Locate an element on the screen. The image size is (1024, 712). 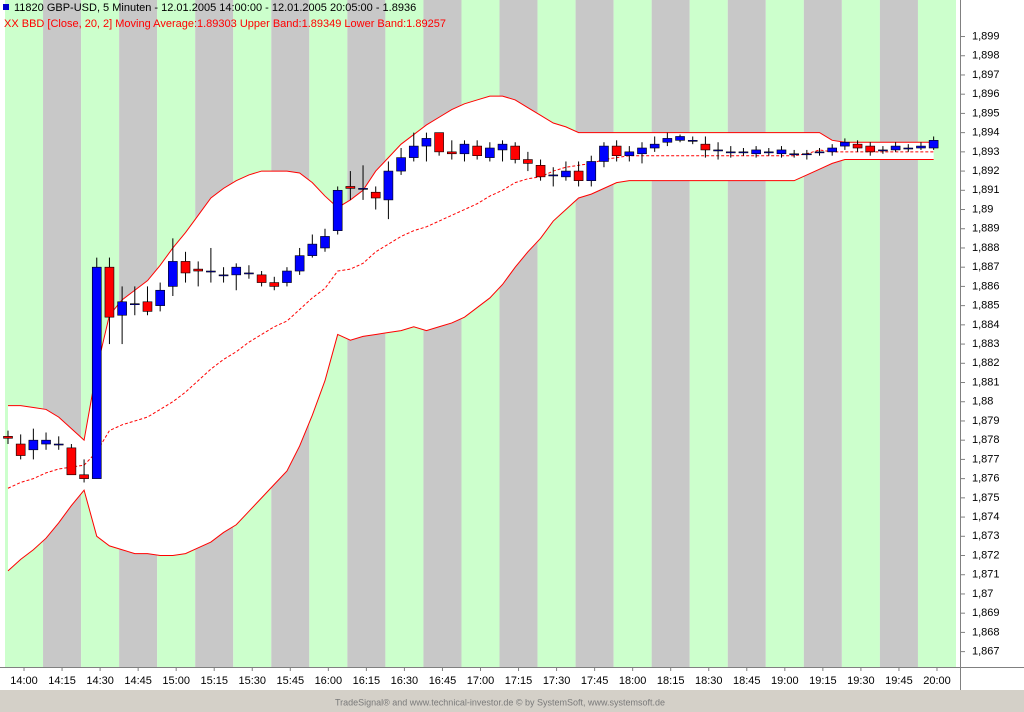
y-tick-label: 1,879 is located at coordinates (986, 421).